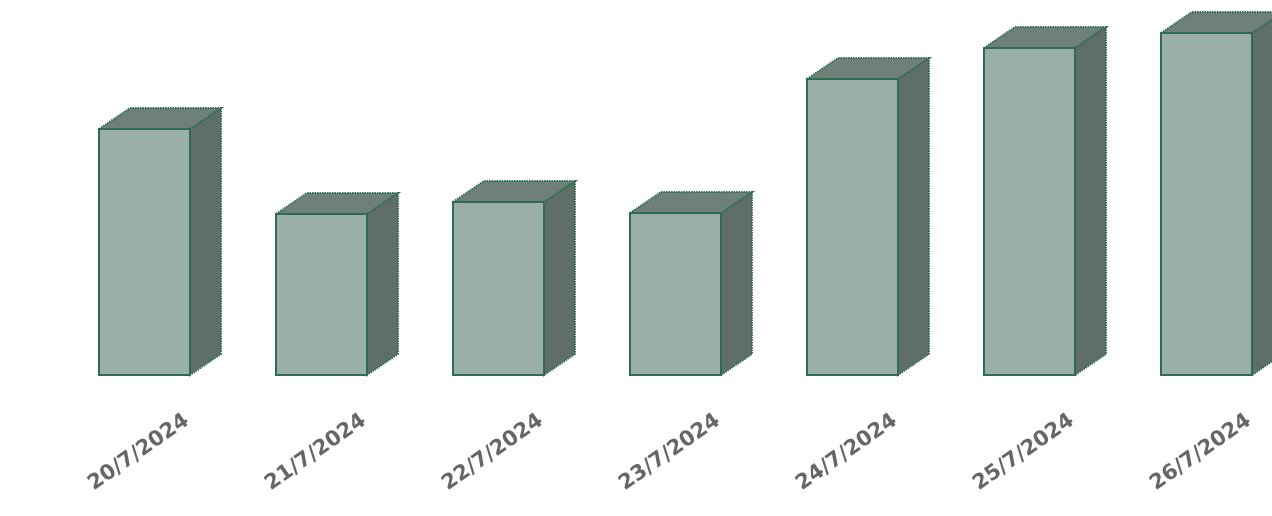 The image size is (1272, 516). Describe the element at coordinates (492, 451) in the screenshot. I see `x-tick-label: 22/7/2024` at that location.